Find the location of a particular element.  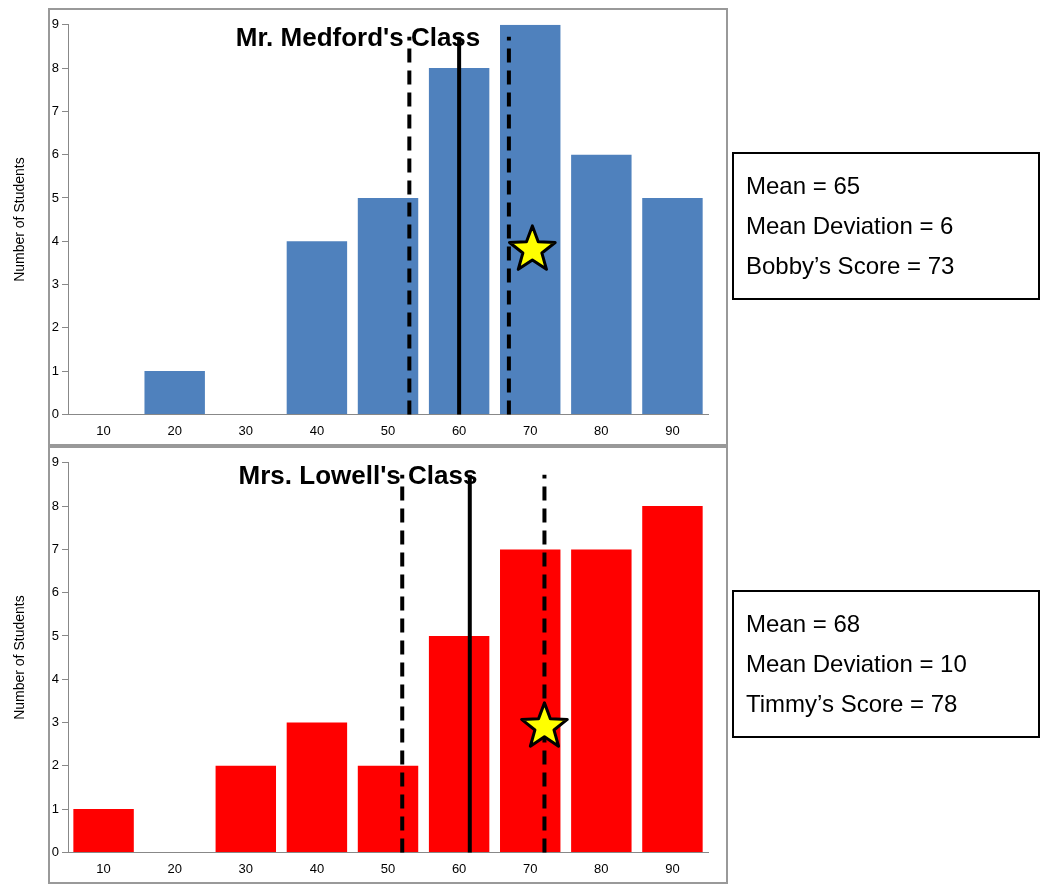

text: Bobby’s Score = 73 is located at coordinates (851, 266).